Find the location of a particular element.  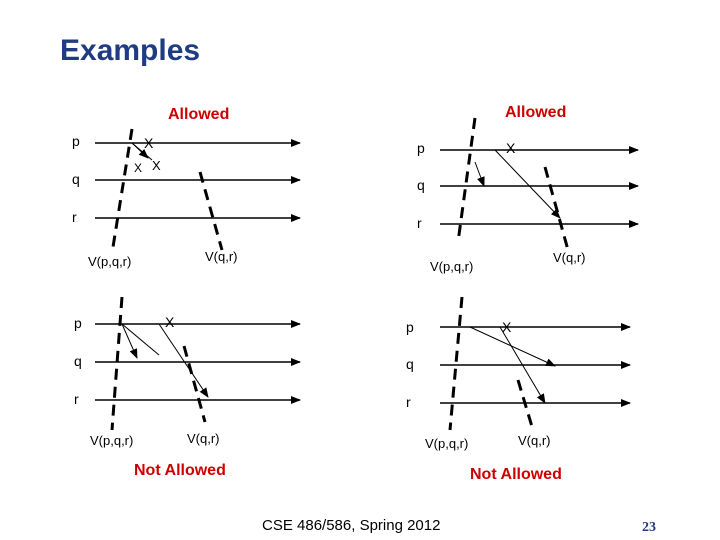

page-number: 23 is located at coordinates (649, 527).